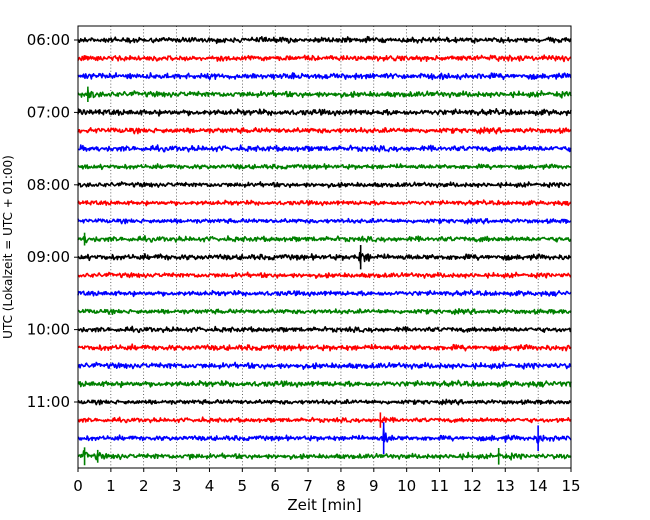 Image resolution: width=650 pixels, height=520 pixels. Describe the element at coordinates (8, 247) in the screenshot. I see `y-axis-label: UTC (Lokalzeit = UTC + 01:00)` at that location.